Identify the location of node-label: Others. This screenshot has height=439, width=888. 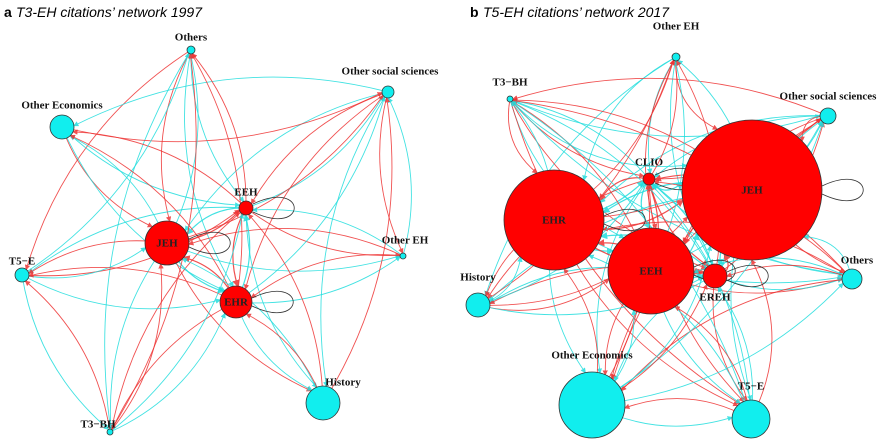
(191, 38).